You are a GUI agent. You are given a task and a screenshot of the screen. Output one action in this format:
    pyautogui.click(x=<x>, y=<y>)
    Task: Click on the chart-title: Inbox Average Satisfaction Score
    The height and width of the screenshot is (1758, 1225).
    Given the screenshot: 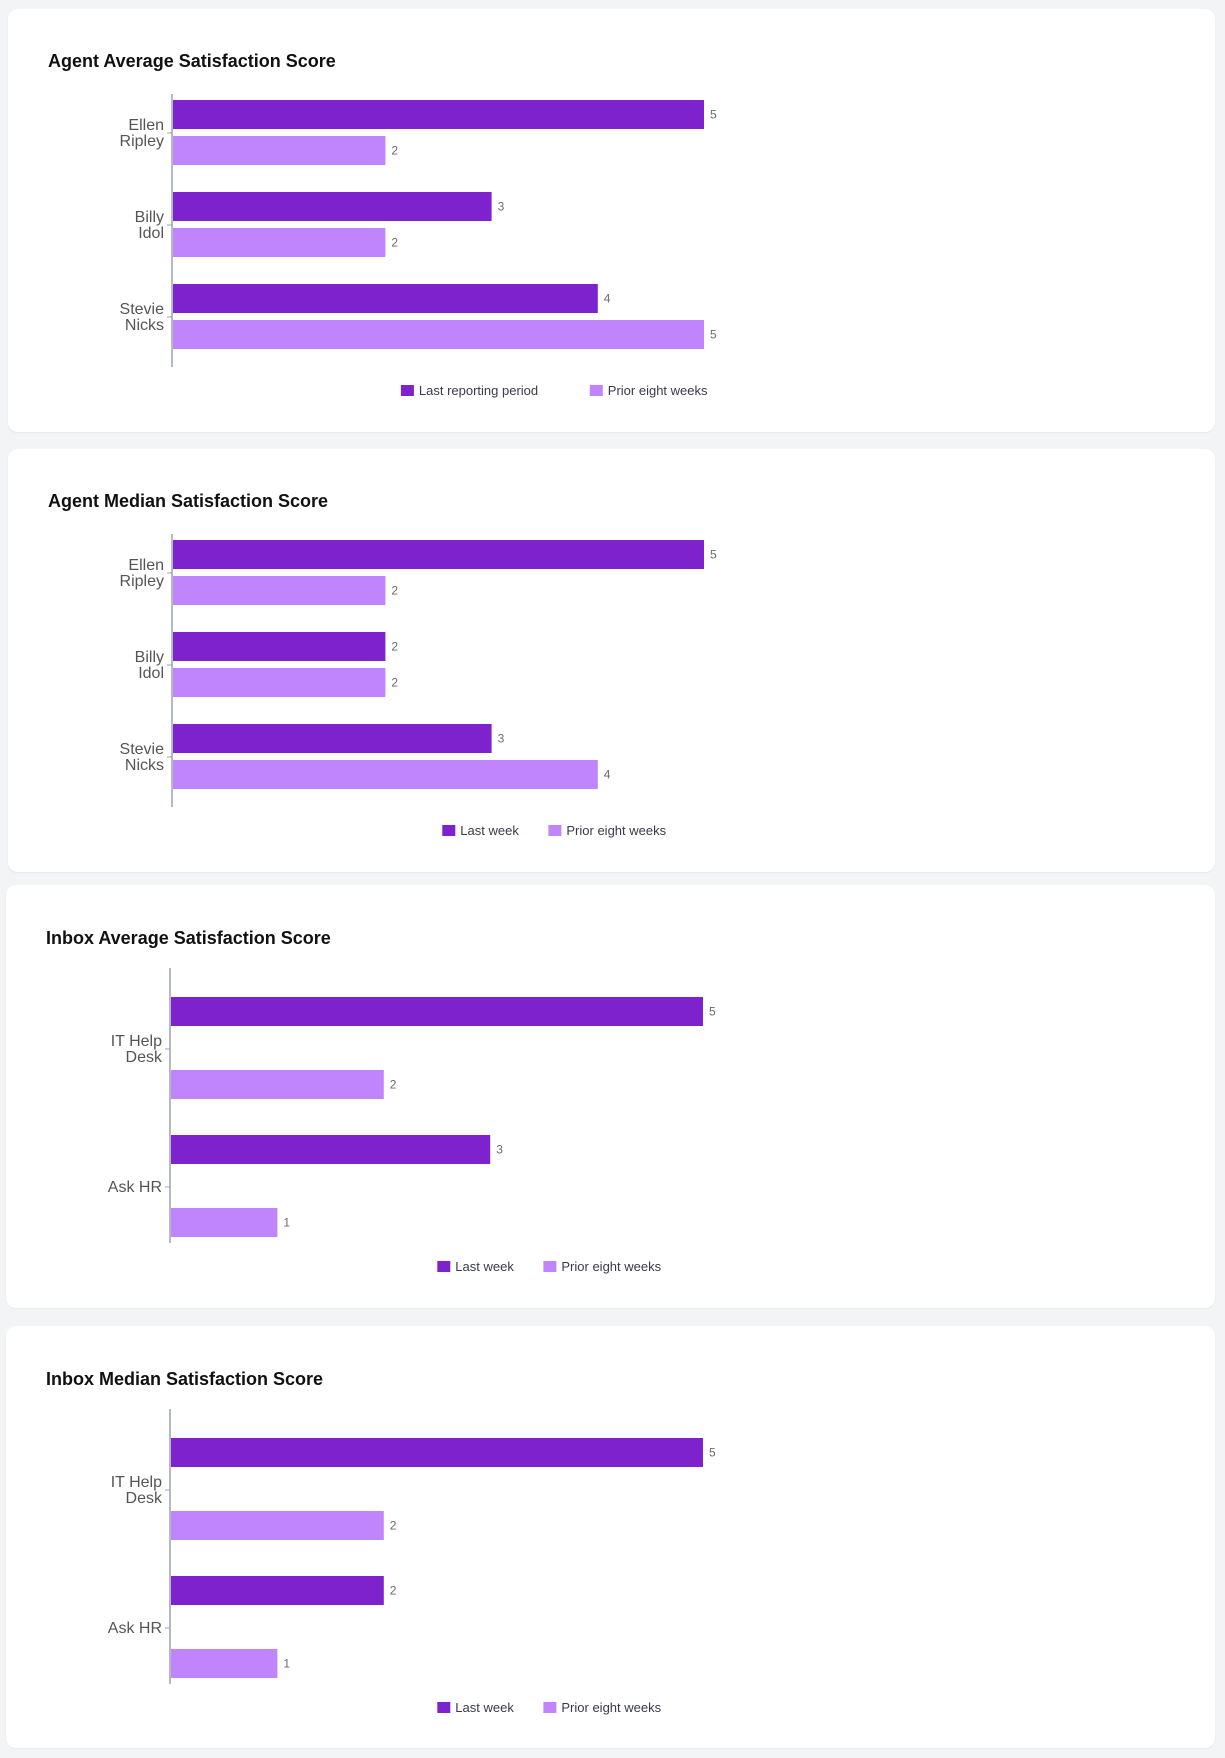 What is the action you would take?
    pyautogui.click(x=188, y=938)
    